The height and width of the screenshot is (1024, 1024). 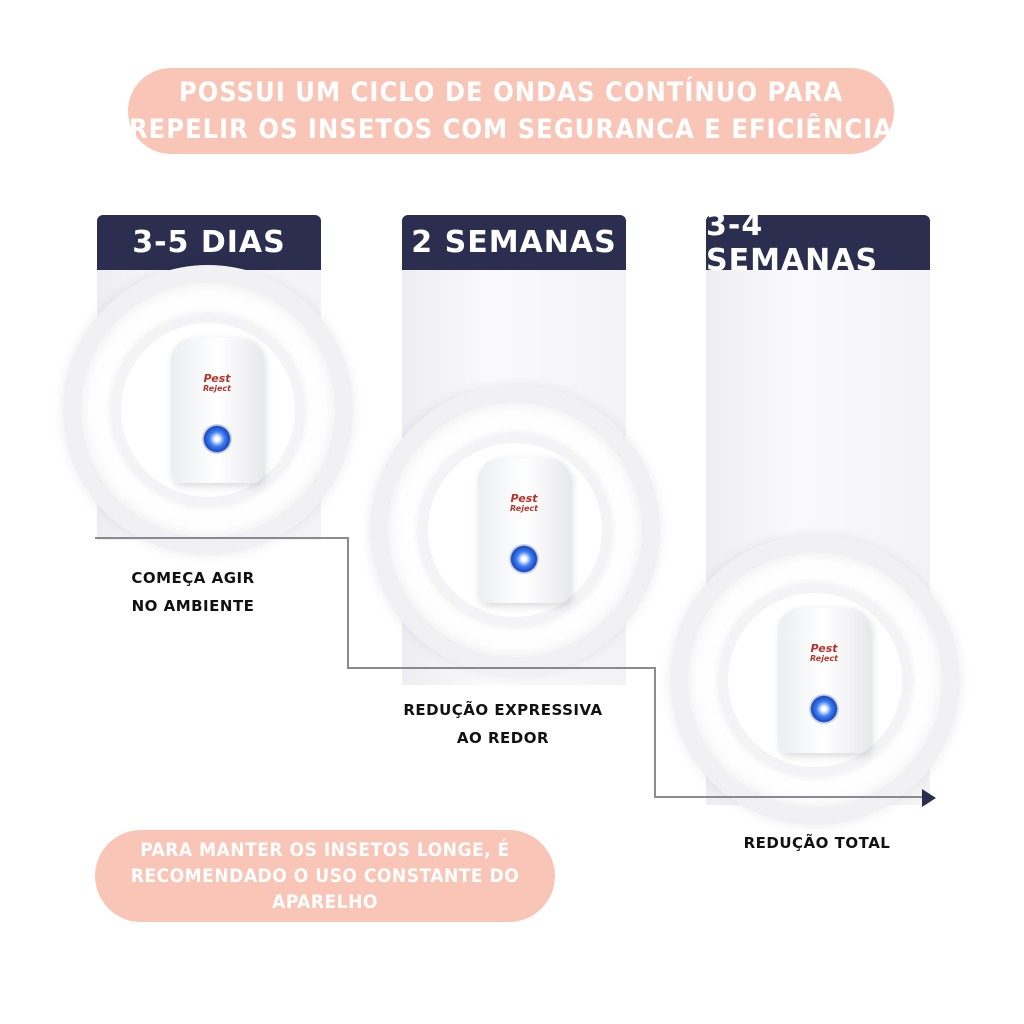 I want to click on stage-2-device-waves: Pest Reject, so click(x=515, y=530).